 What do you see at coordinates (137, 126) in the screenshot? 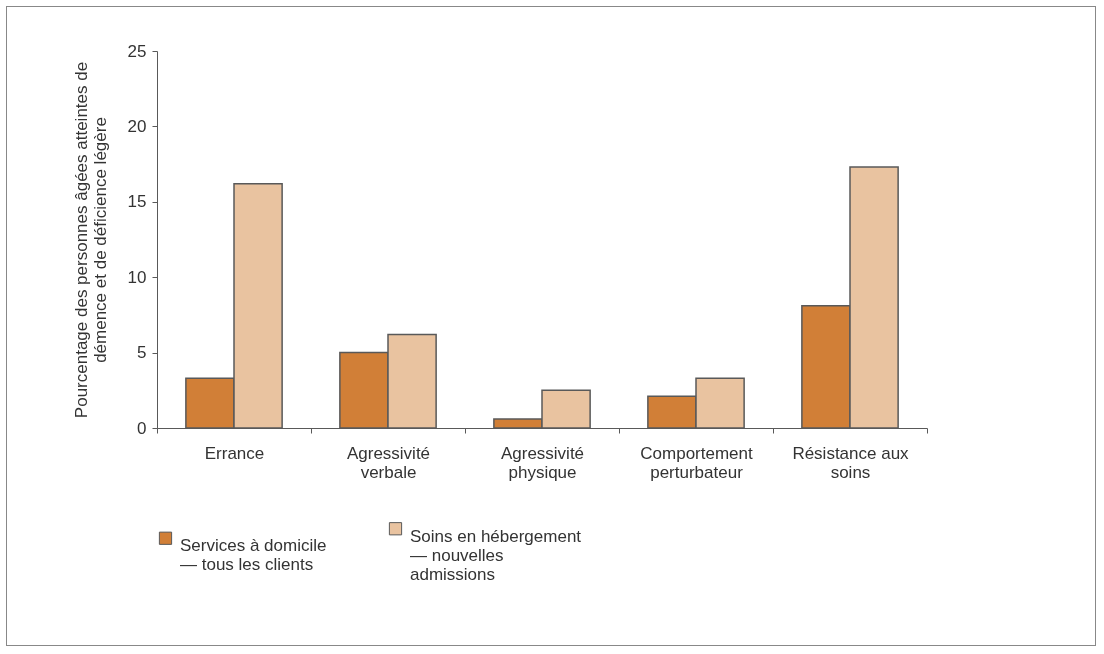
I see `y-tick-label: 20` at bounding box center [137, 126].